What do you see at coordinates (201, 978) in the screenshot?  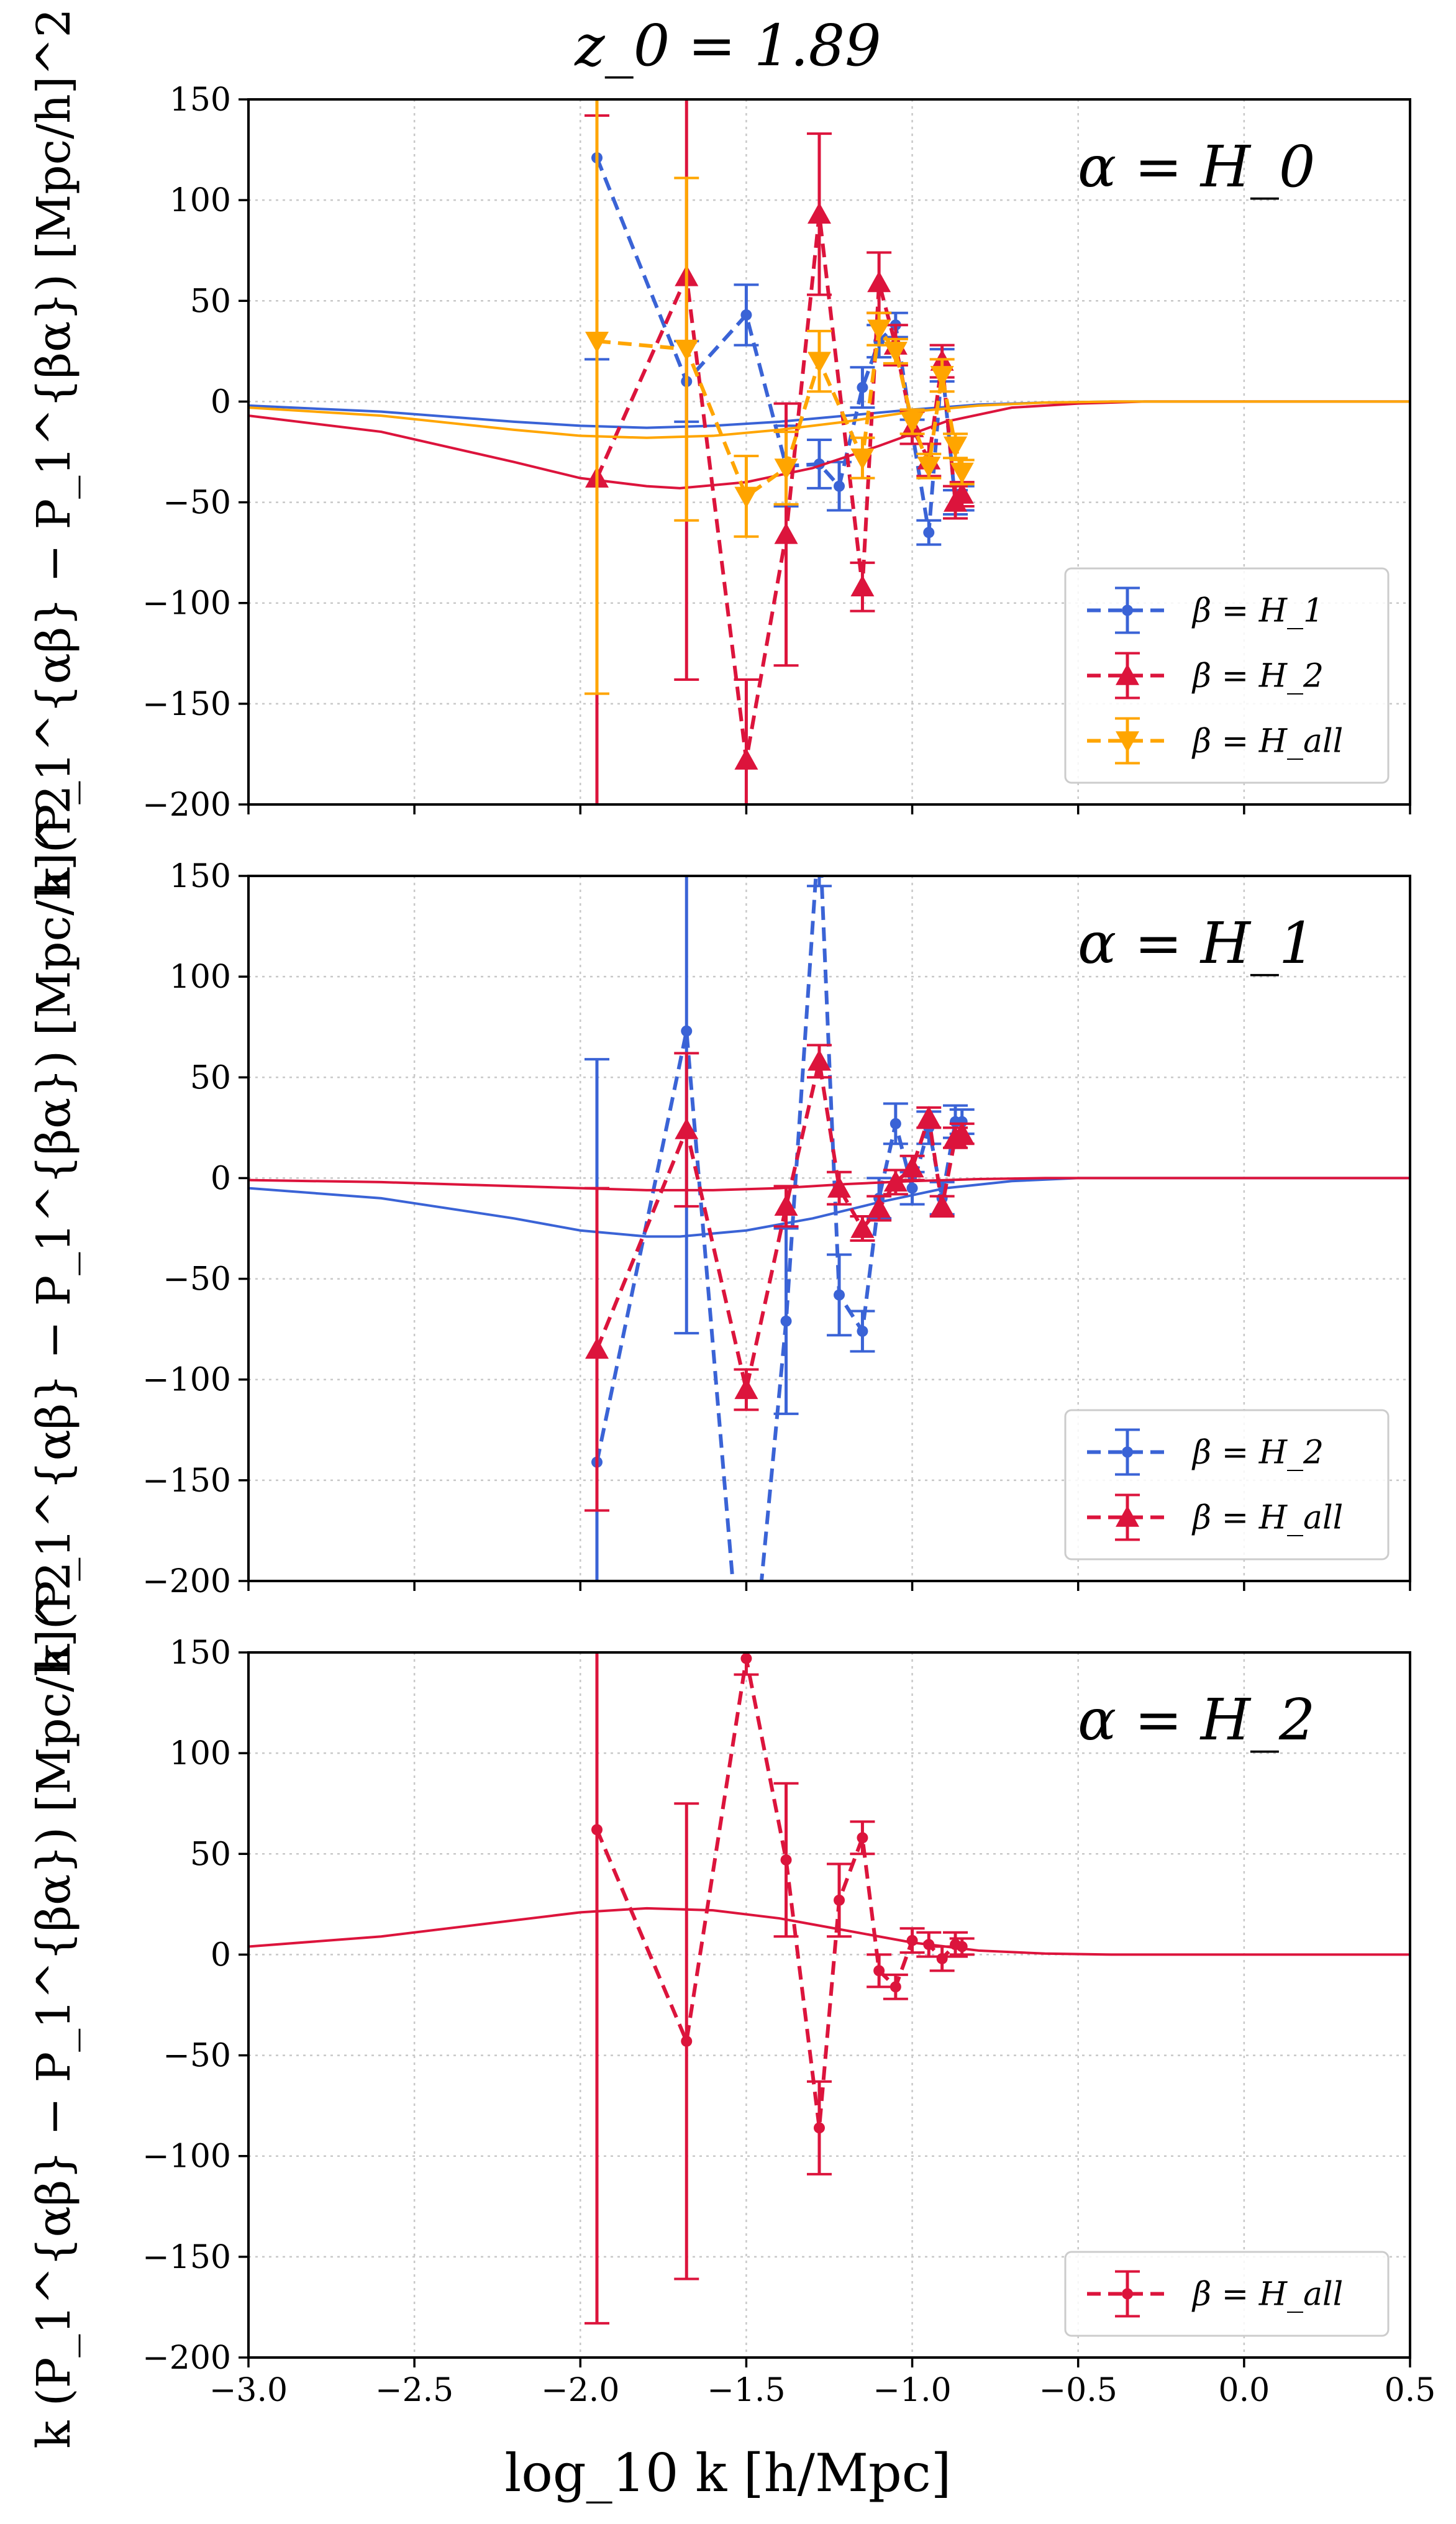 I see `y-tick-label: 100` at bounding box center [201, 978].